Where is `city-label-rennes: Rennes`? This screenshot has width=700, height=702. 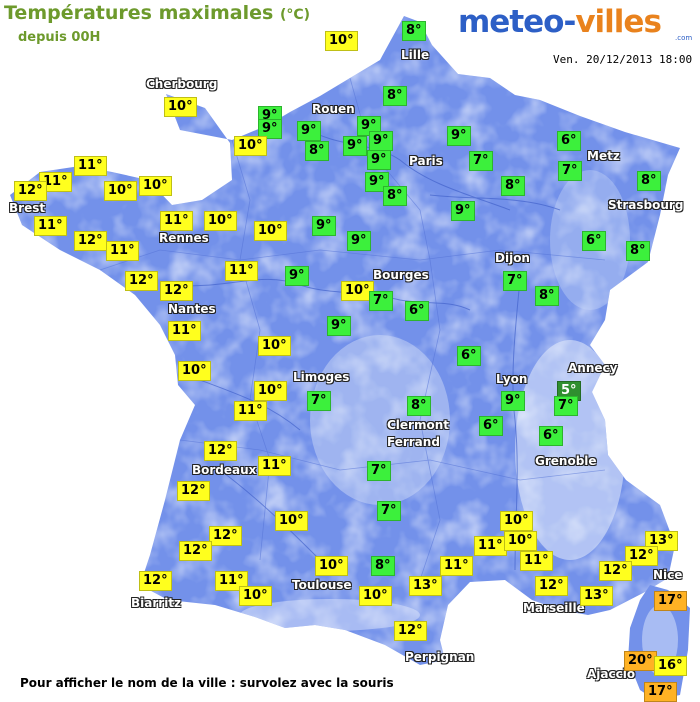
city-label-rennes: Rennes is located at coordinates (184, 238).